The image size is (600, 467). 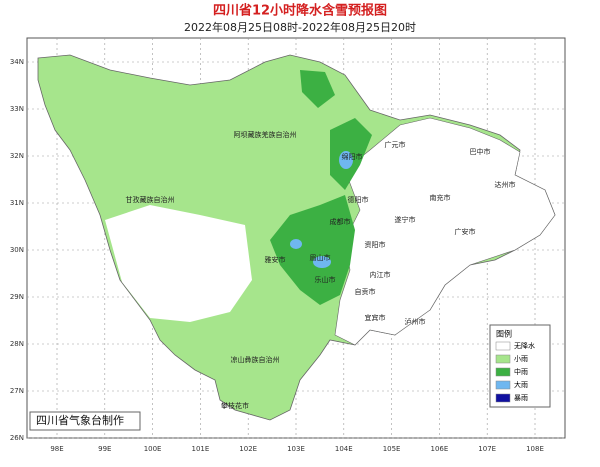 What do you see at coordinates (480, 151) in the screenshot?
I see `region-label: 巴中市` at bounding box center [480, 151].